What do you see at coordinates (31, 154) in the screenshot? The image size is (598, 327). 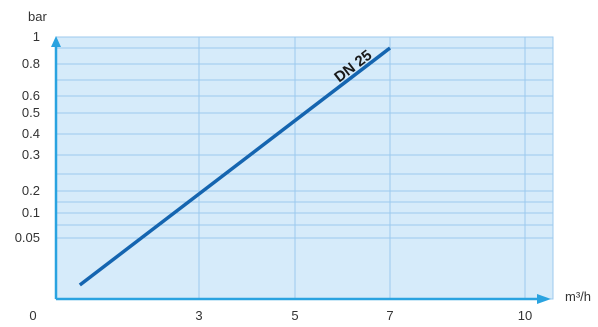 I see `y-tick-label: 0.3` at bounding box center [31, 154].